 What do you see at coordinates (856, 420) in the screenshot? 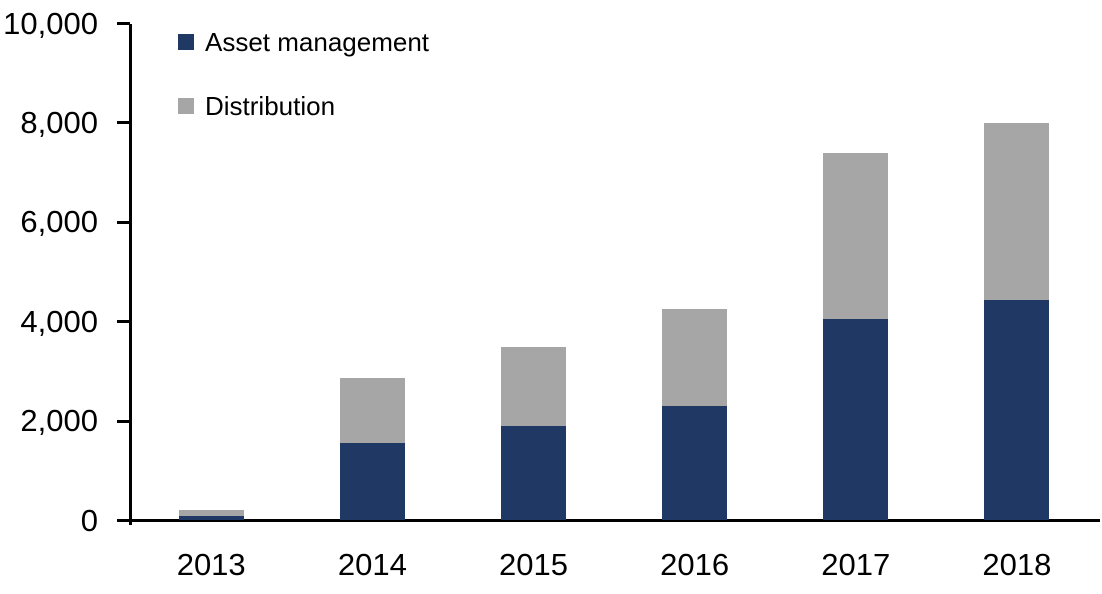
I see `bar-asset-management-2017` at bounding box center [856, 420].